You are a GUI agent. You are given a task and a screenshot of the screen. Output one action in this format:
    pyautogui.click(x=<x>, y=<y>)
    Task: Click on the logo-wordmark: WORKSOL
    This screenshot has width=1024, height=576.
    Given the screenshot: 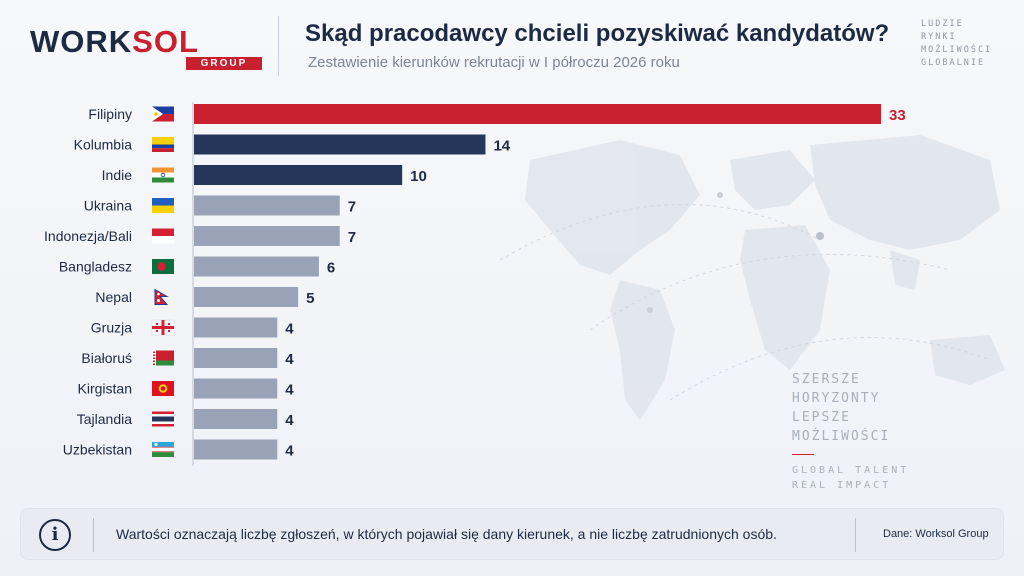 What is the action you would take?
    pyautogui.click(x=114, y=42)
    